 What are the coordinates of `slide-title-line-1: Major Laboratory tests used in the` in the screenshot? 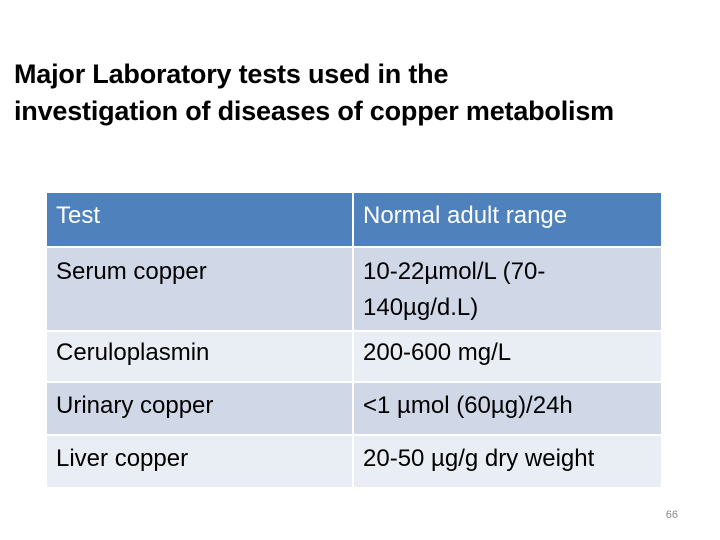 It's located at (231, 74).